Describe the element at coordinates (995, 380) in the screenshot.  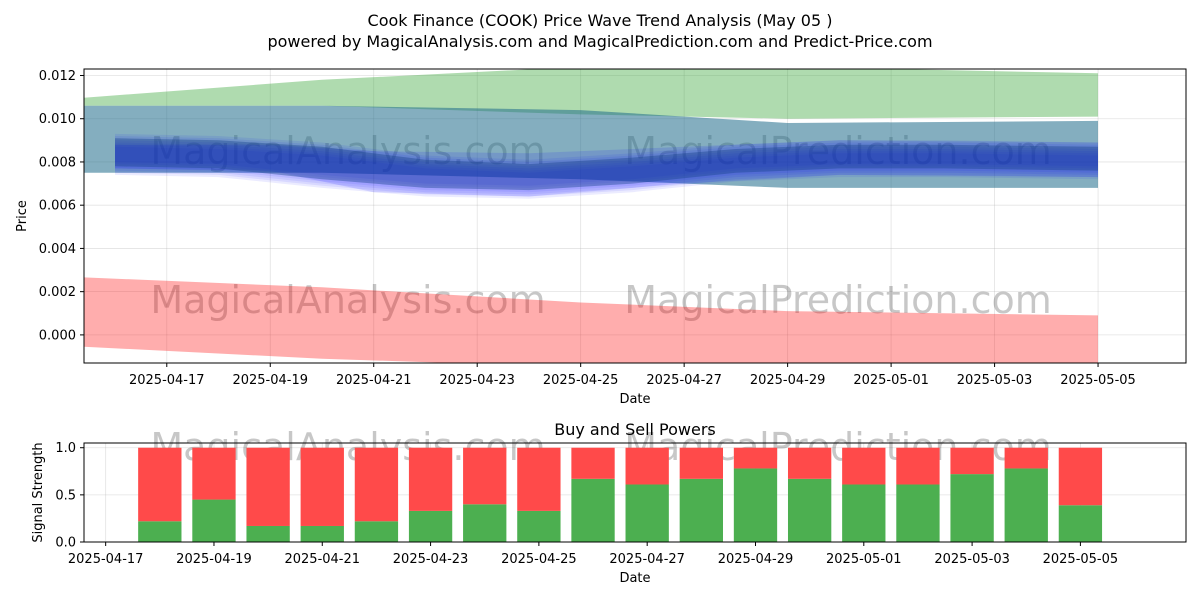
I see `price-x-tick-label: 2025-05-03` at that location.